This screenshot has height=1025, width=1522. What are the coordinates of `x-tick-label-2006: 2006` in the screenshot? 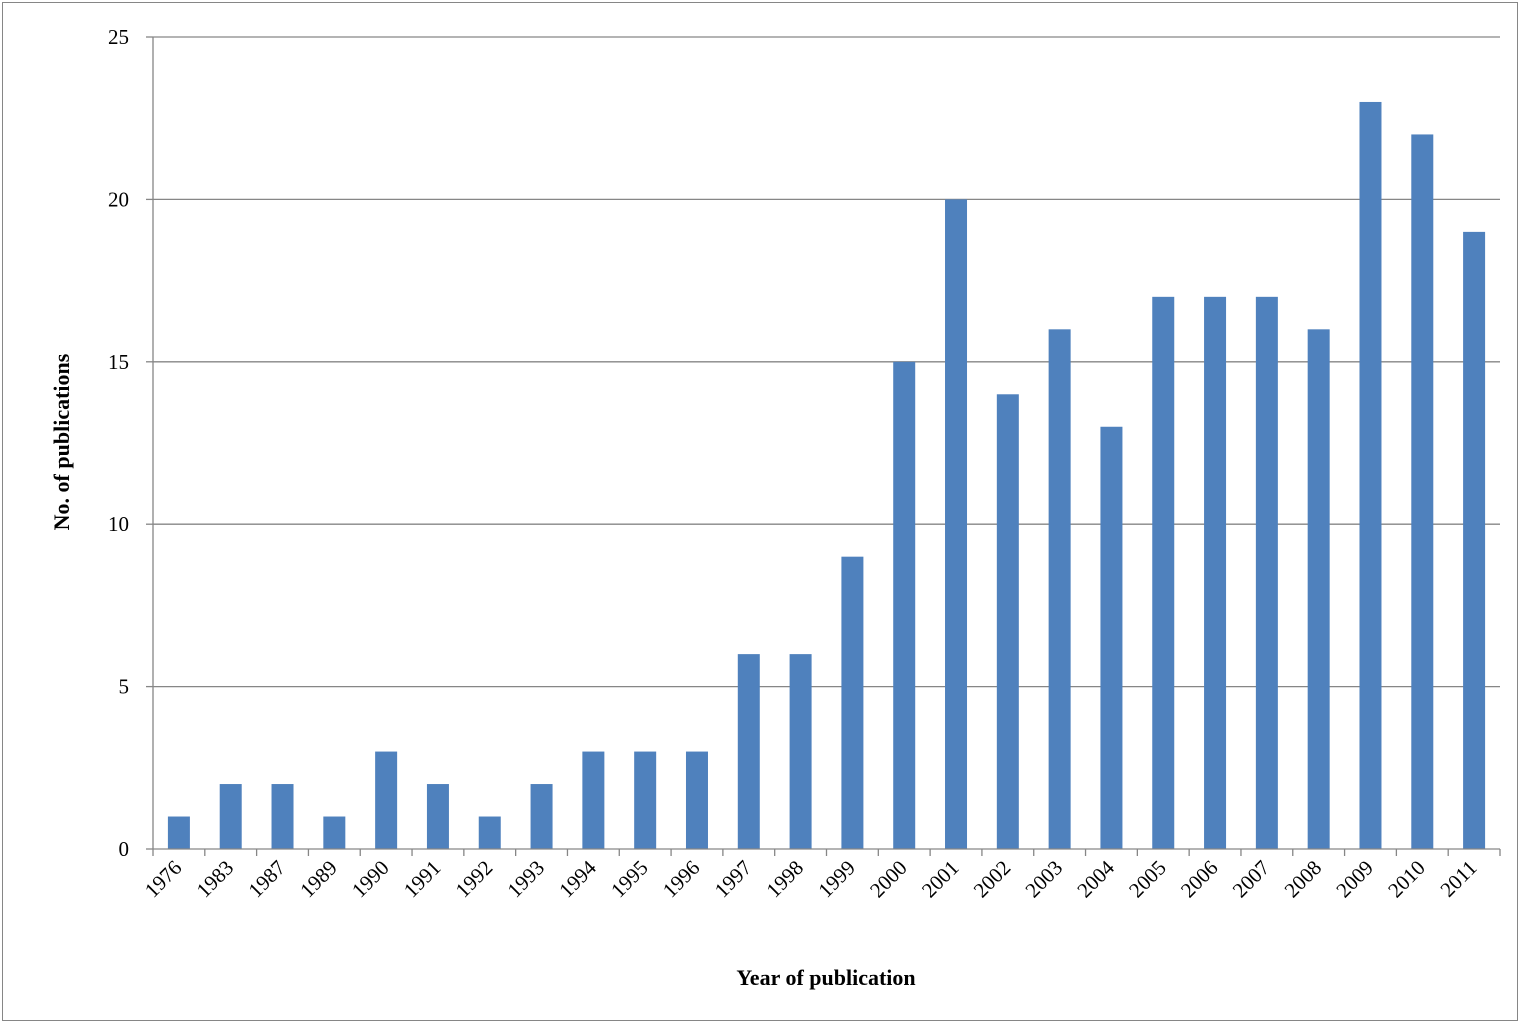 It's located at (1199, 879).